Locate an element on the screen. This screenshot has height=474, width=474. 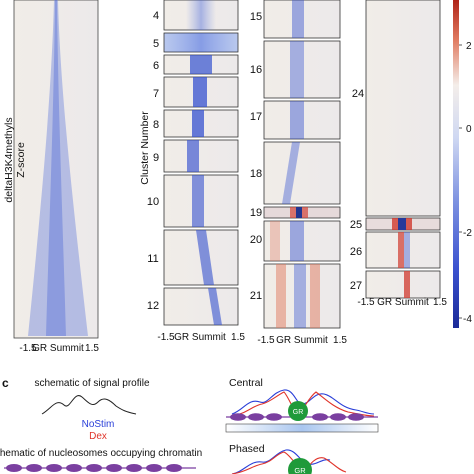
cluster-label-20: 20 is located at coordinates (256, 240).